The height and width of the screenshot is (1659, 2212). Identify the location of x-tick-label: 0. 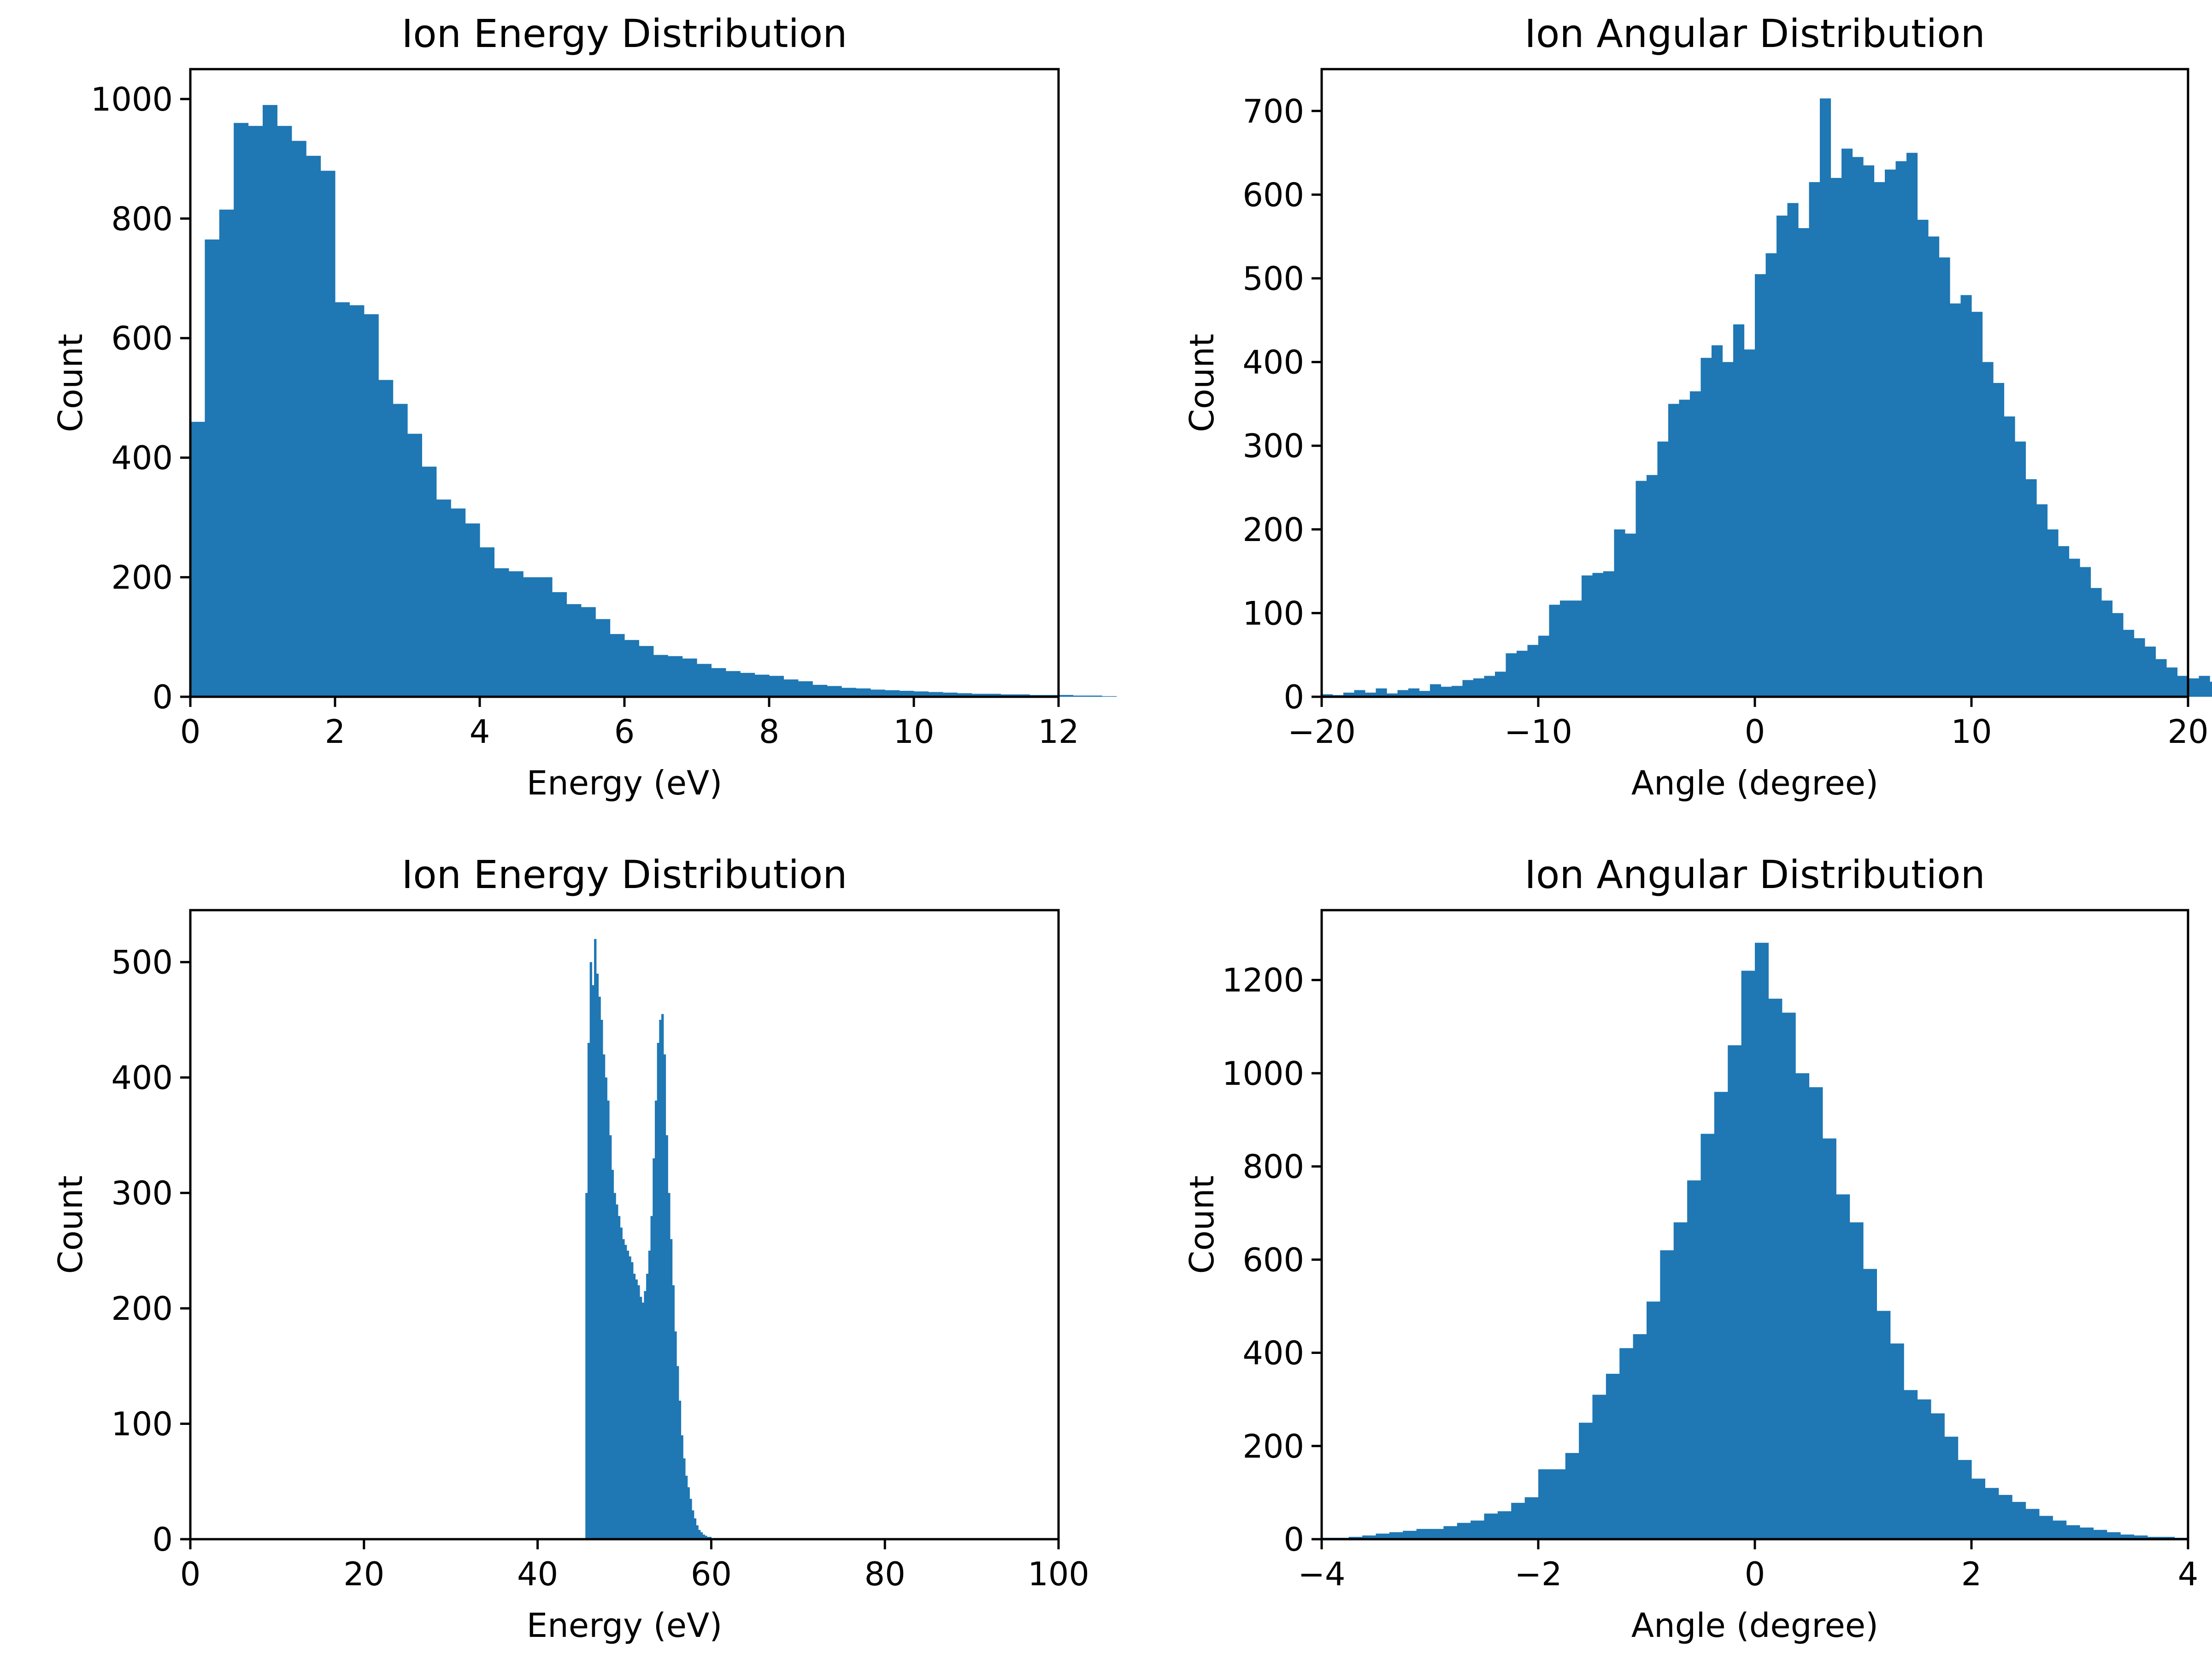
(1755, 1574).